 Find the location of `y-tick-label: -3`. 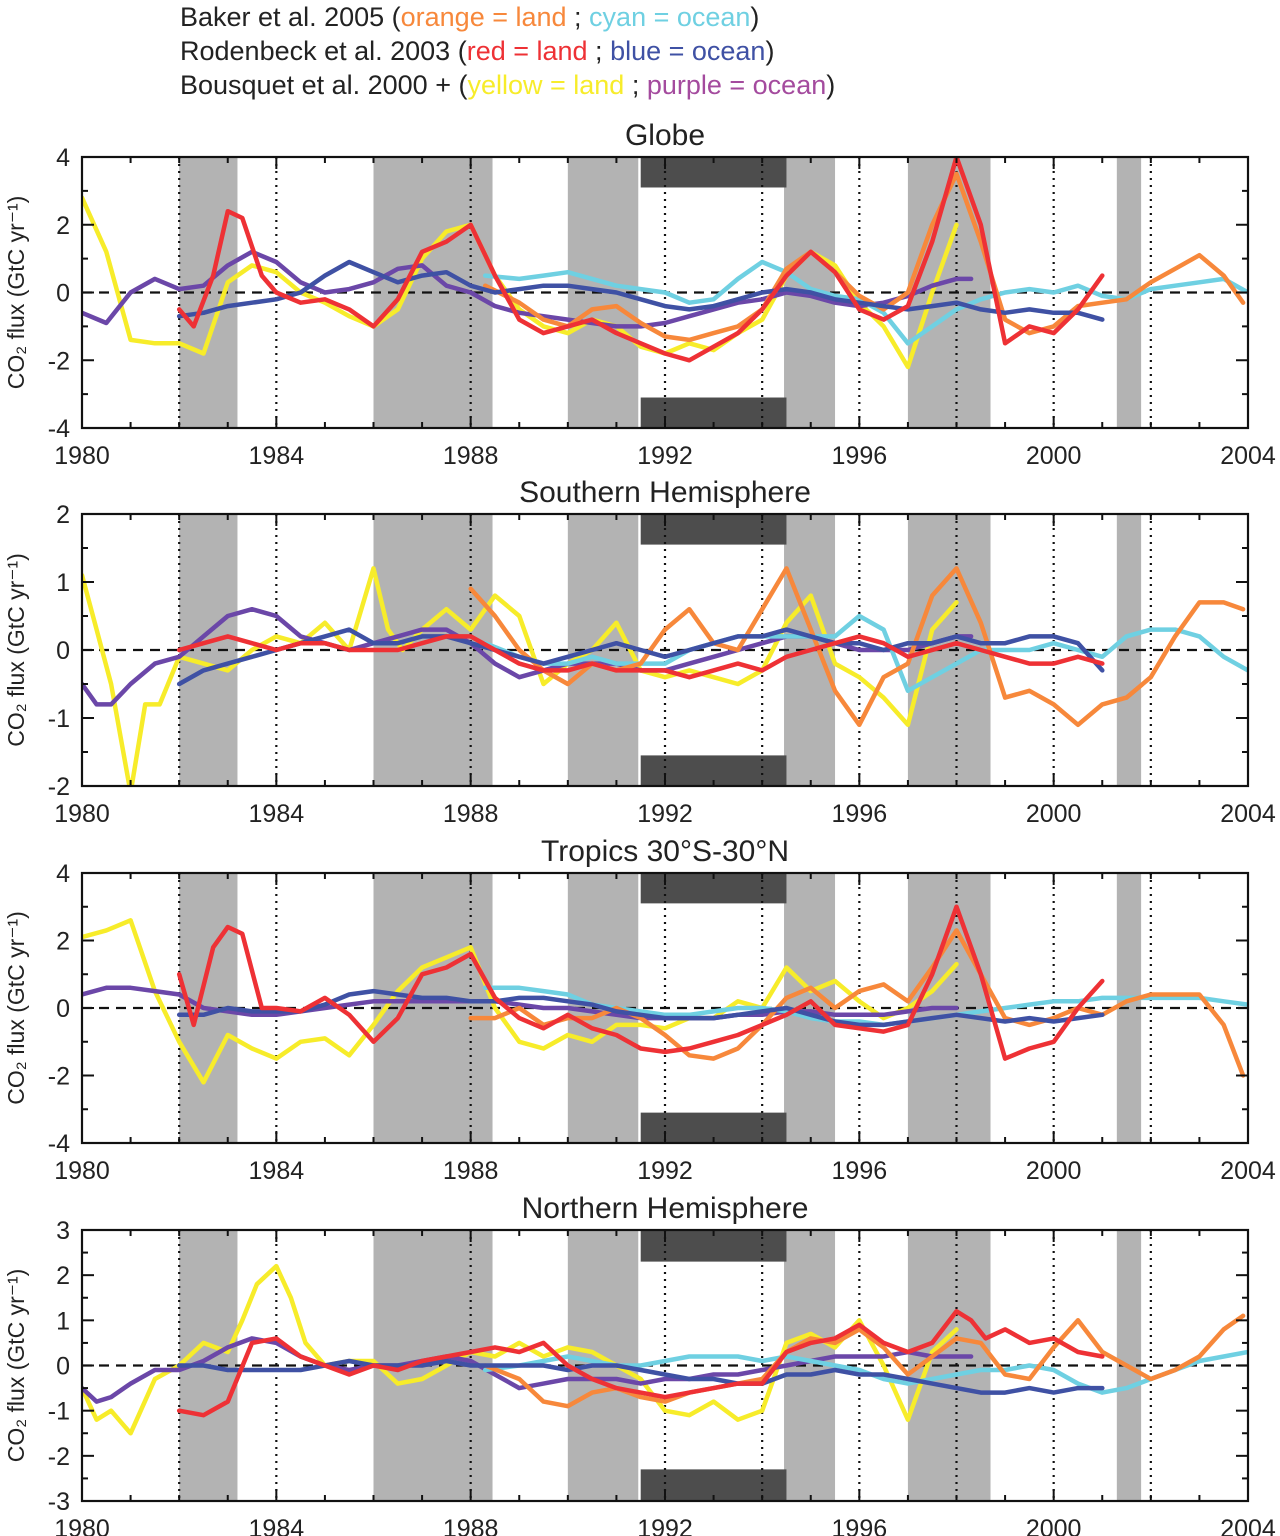

y-tick-label: -3 is located at coordinates (59, 1502).